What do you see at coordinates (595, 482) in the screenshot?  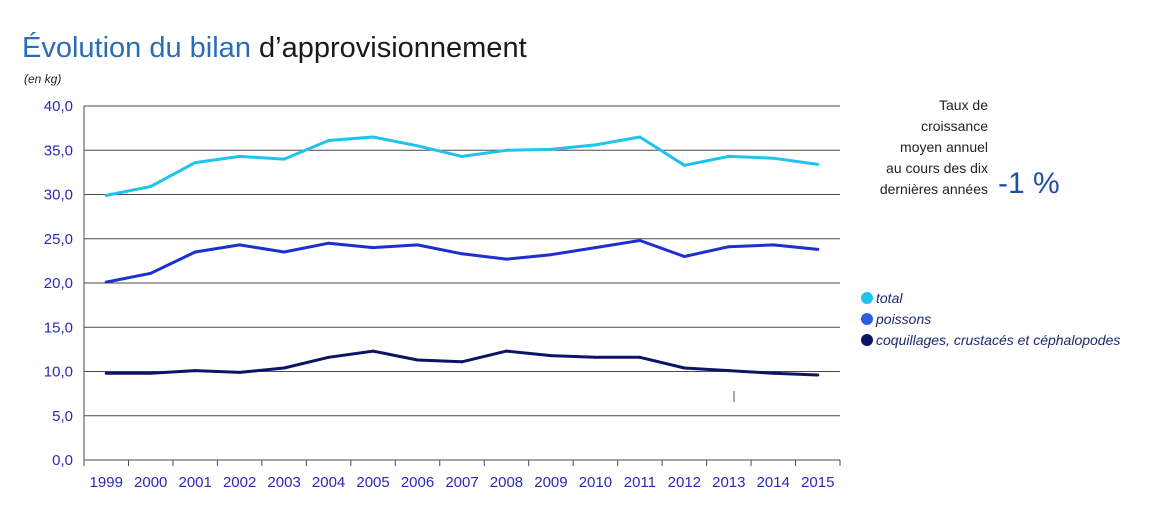 I see `x-tick-label: 2010` at bounding box center [595, 482].